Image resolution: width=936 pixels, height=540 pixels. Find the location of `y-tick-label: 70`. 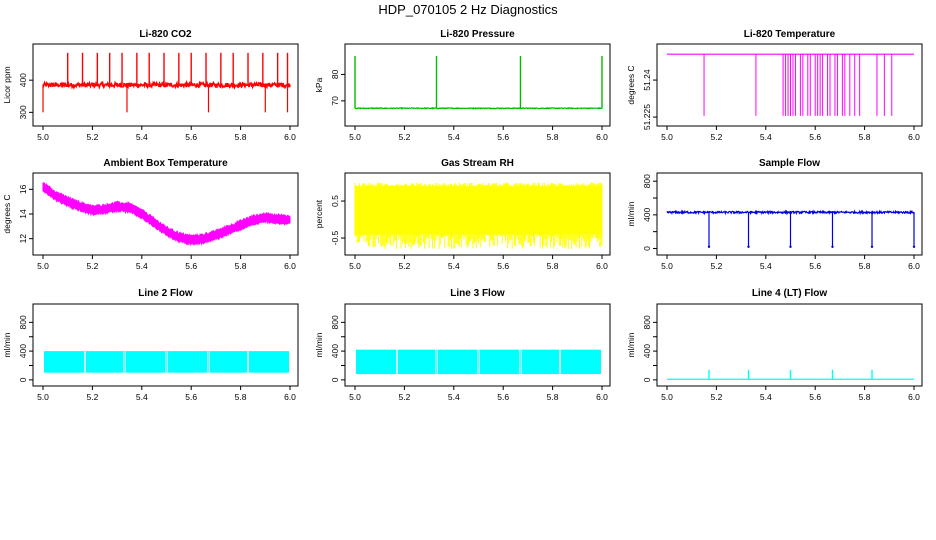

y-tick-label: 70 is located at coordinates (335, 101).